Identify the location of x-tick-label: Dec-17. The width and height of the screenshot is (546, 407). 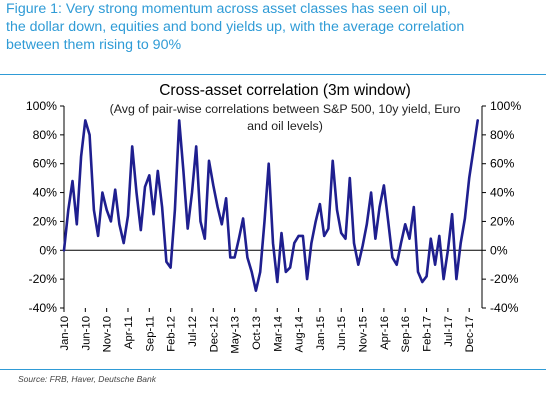
(470, 334).